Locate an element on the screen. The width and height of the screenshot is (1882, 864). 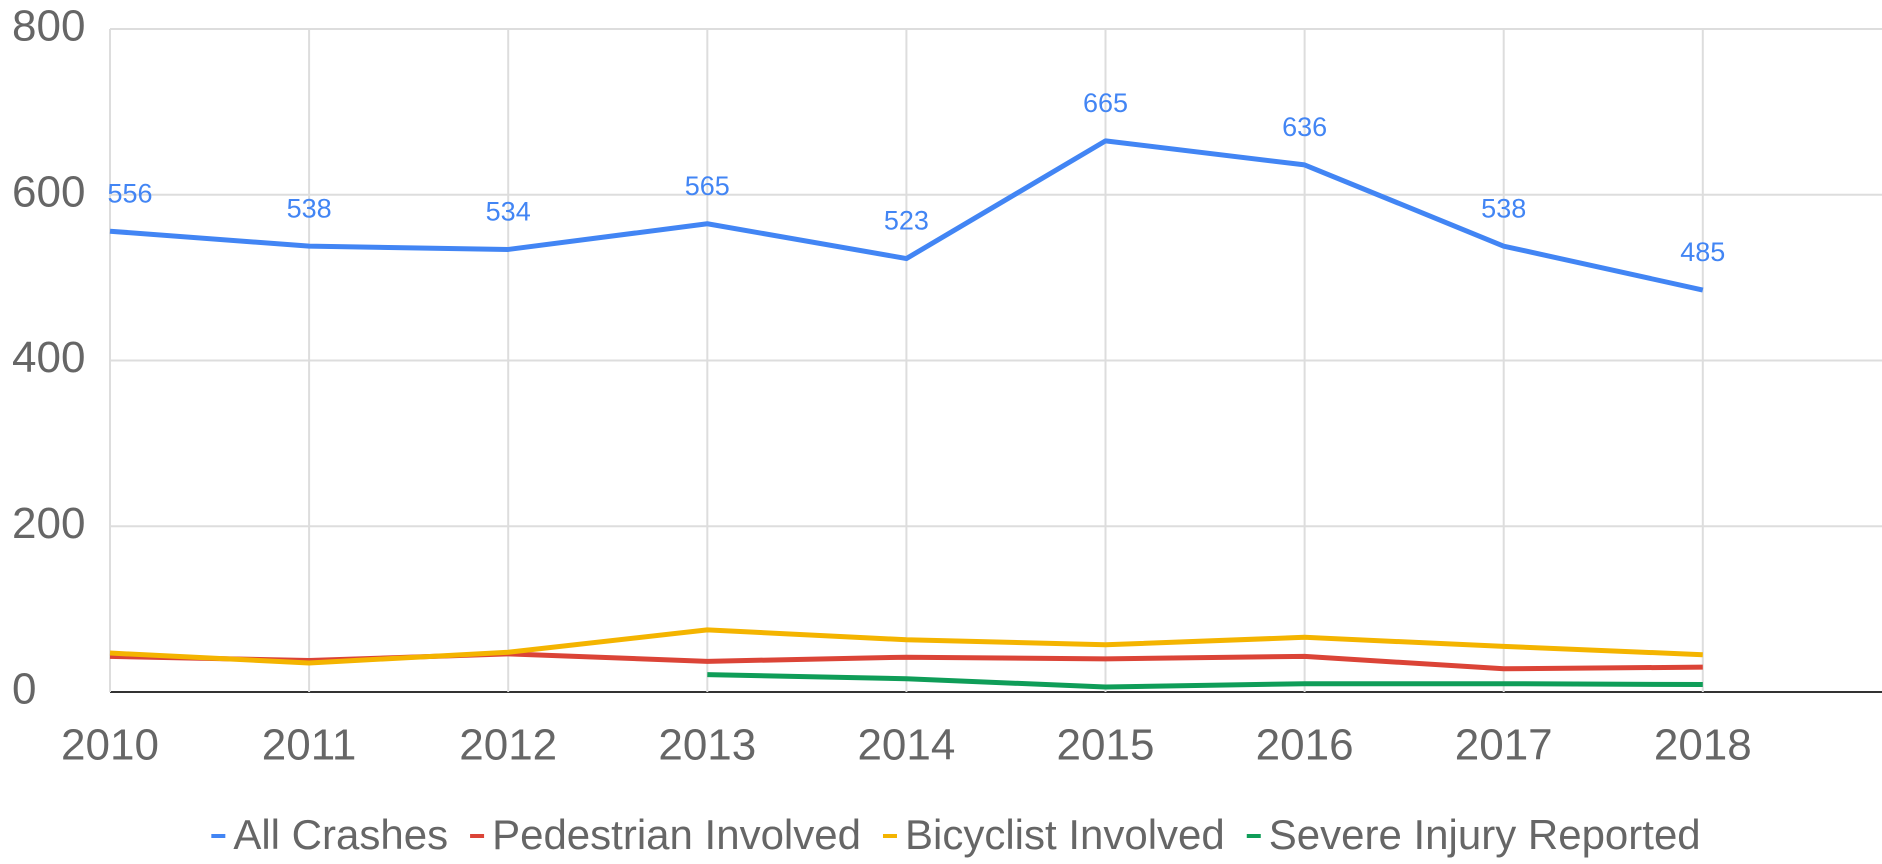
x-tick-label: 2014 is located at coordinates (906, 745).